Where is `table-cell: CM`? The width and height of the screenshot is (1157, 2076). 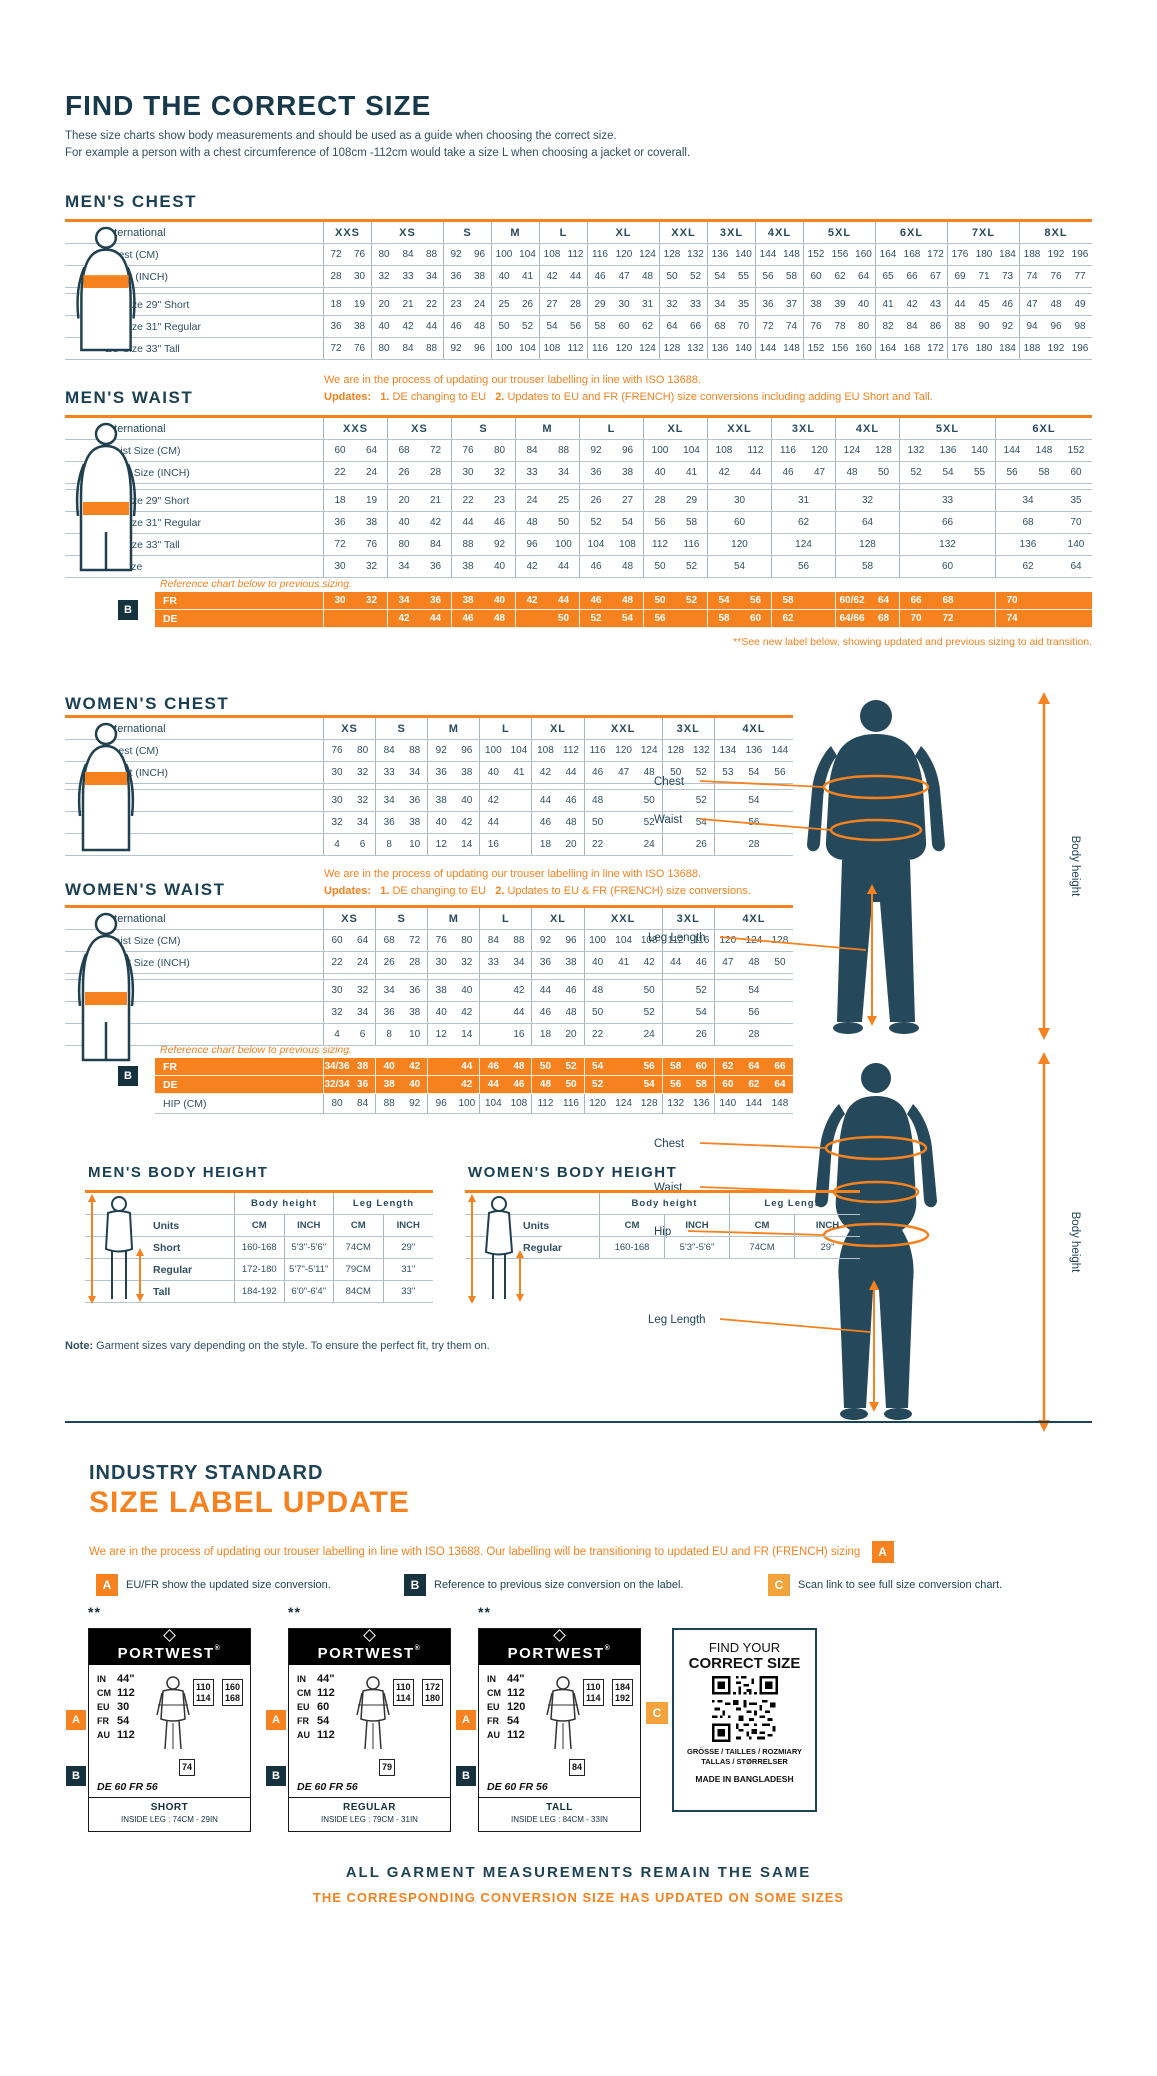 table-cell: CM is located at coordinates (260, 1225).